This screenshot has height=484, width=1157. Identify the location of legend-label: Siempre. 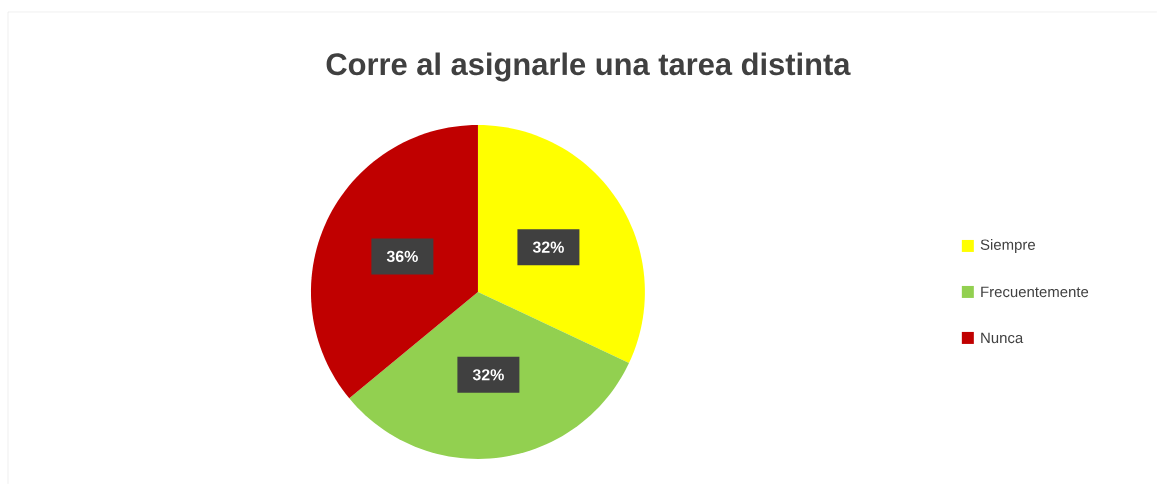
(1007, 245).